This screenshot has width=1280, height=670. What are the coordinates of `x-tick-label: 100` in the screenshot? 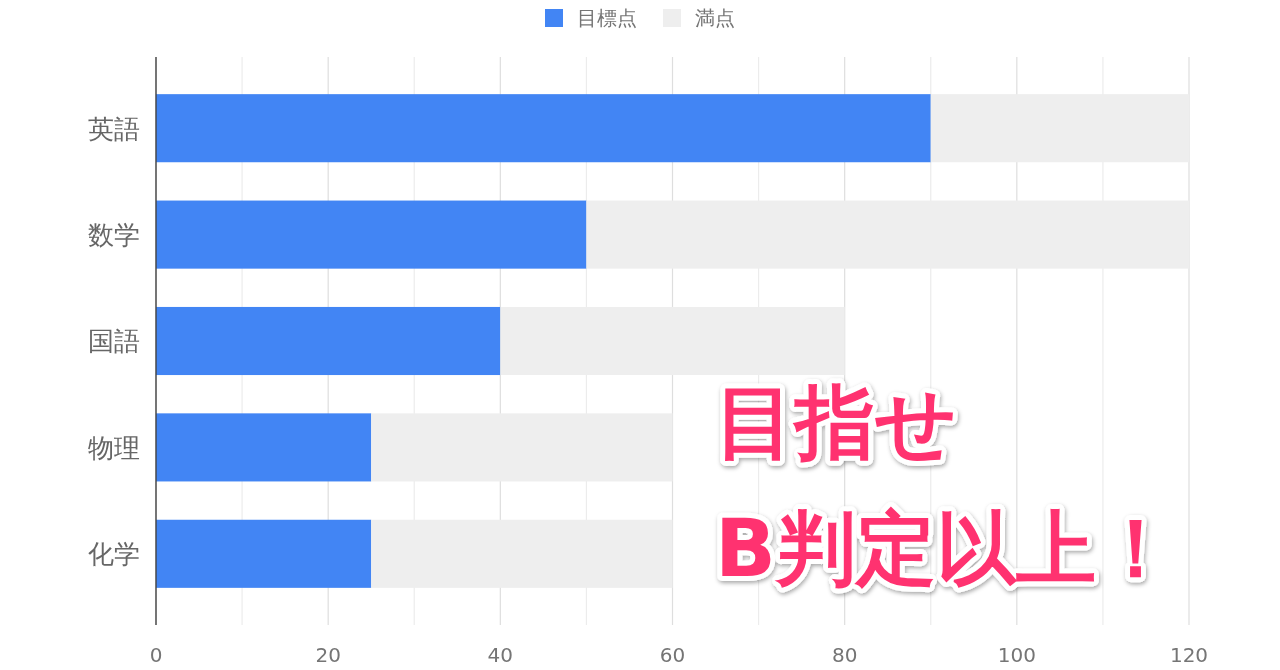 It's located at (1016, 655).